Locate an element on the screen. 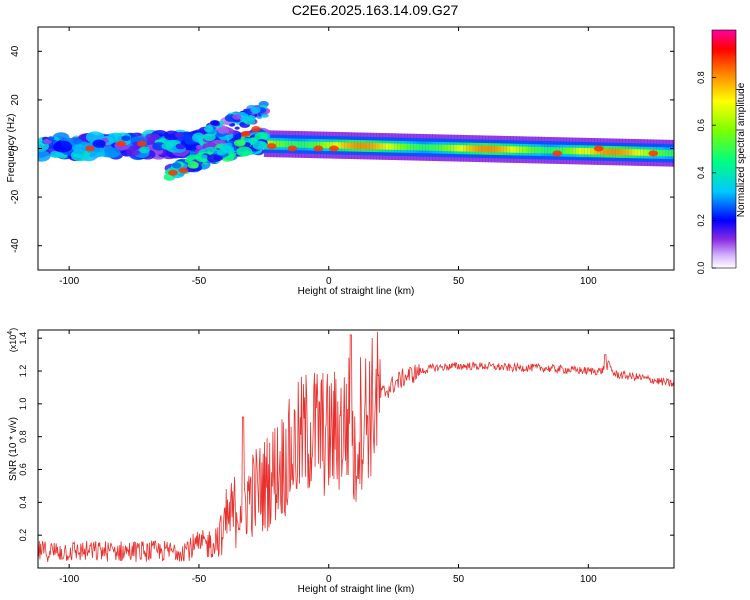 Image resolution: width=750 pixels, height=600 pixels. spectrogram-y-label: Frequency (Hz) is located at coordinates (11, 148).